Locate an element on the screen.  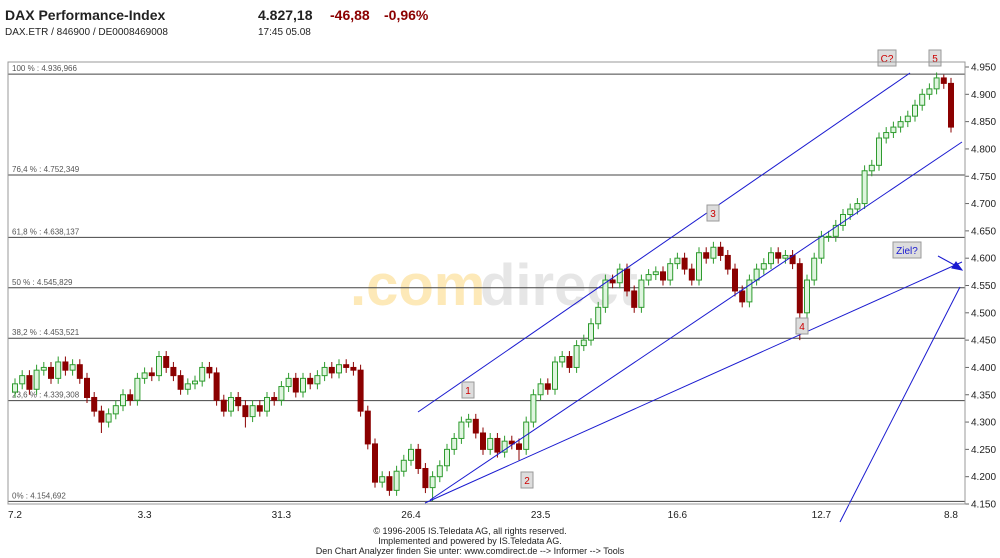
fib-label: 50 % : 4.545,829 is located at coordinates (42, 282).